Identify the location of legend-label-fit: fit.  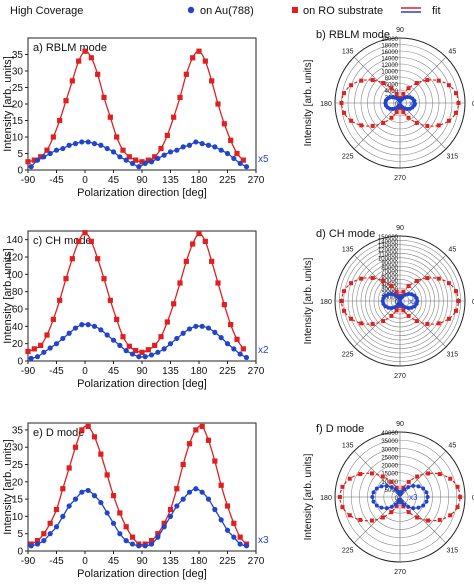
(436, 11).